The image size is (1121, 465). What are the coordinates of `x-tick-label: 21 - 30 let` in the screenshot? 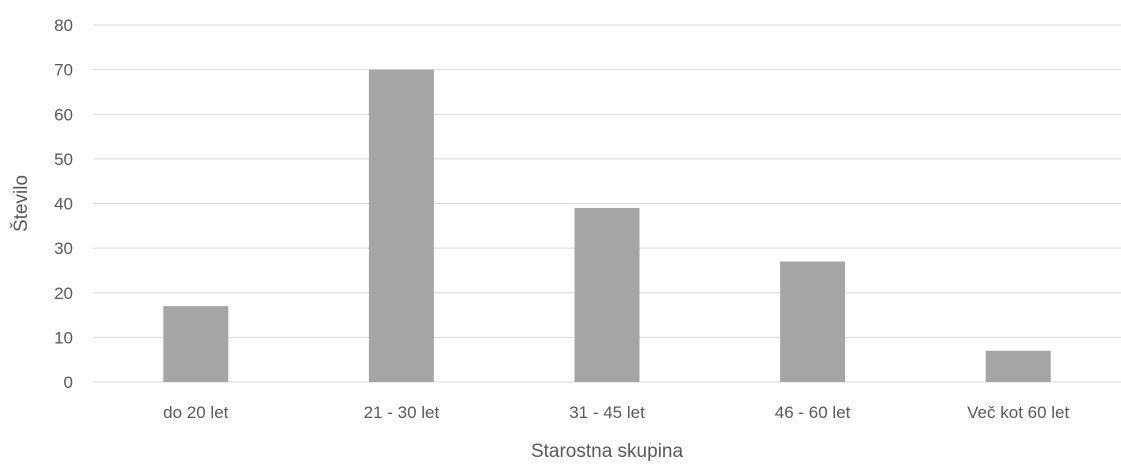 It's located at (402, 412).